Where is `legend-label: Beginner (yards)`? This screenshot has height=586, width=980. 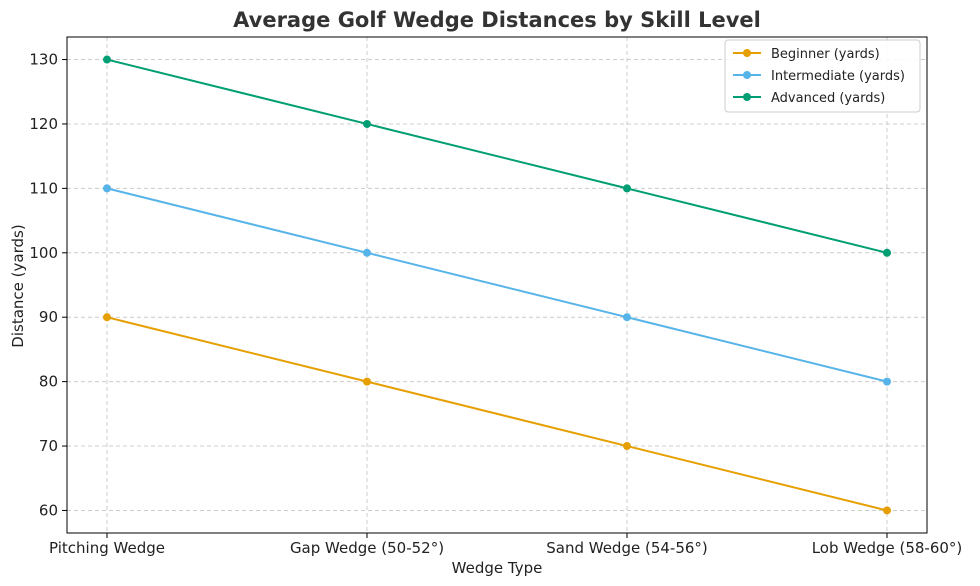 legend-label: Beginner (yards) is located at coordinates (825, 54).